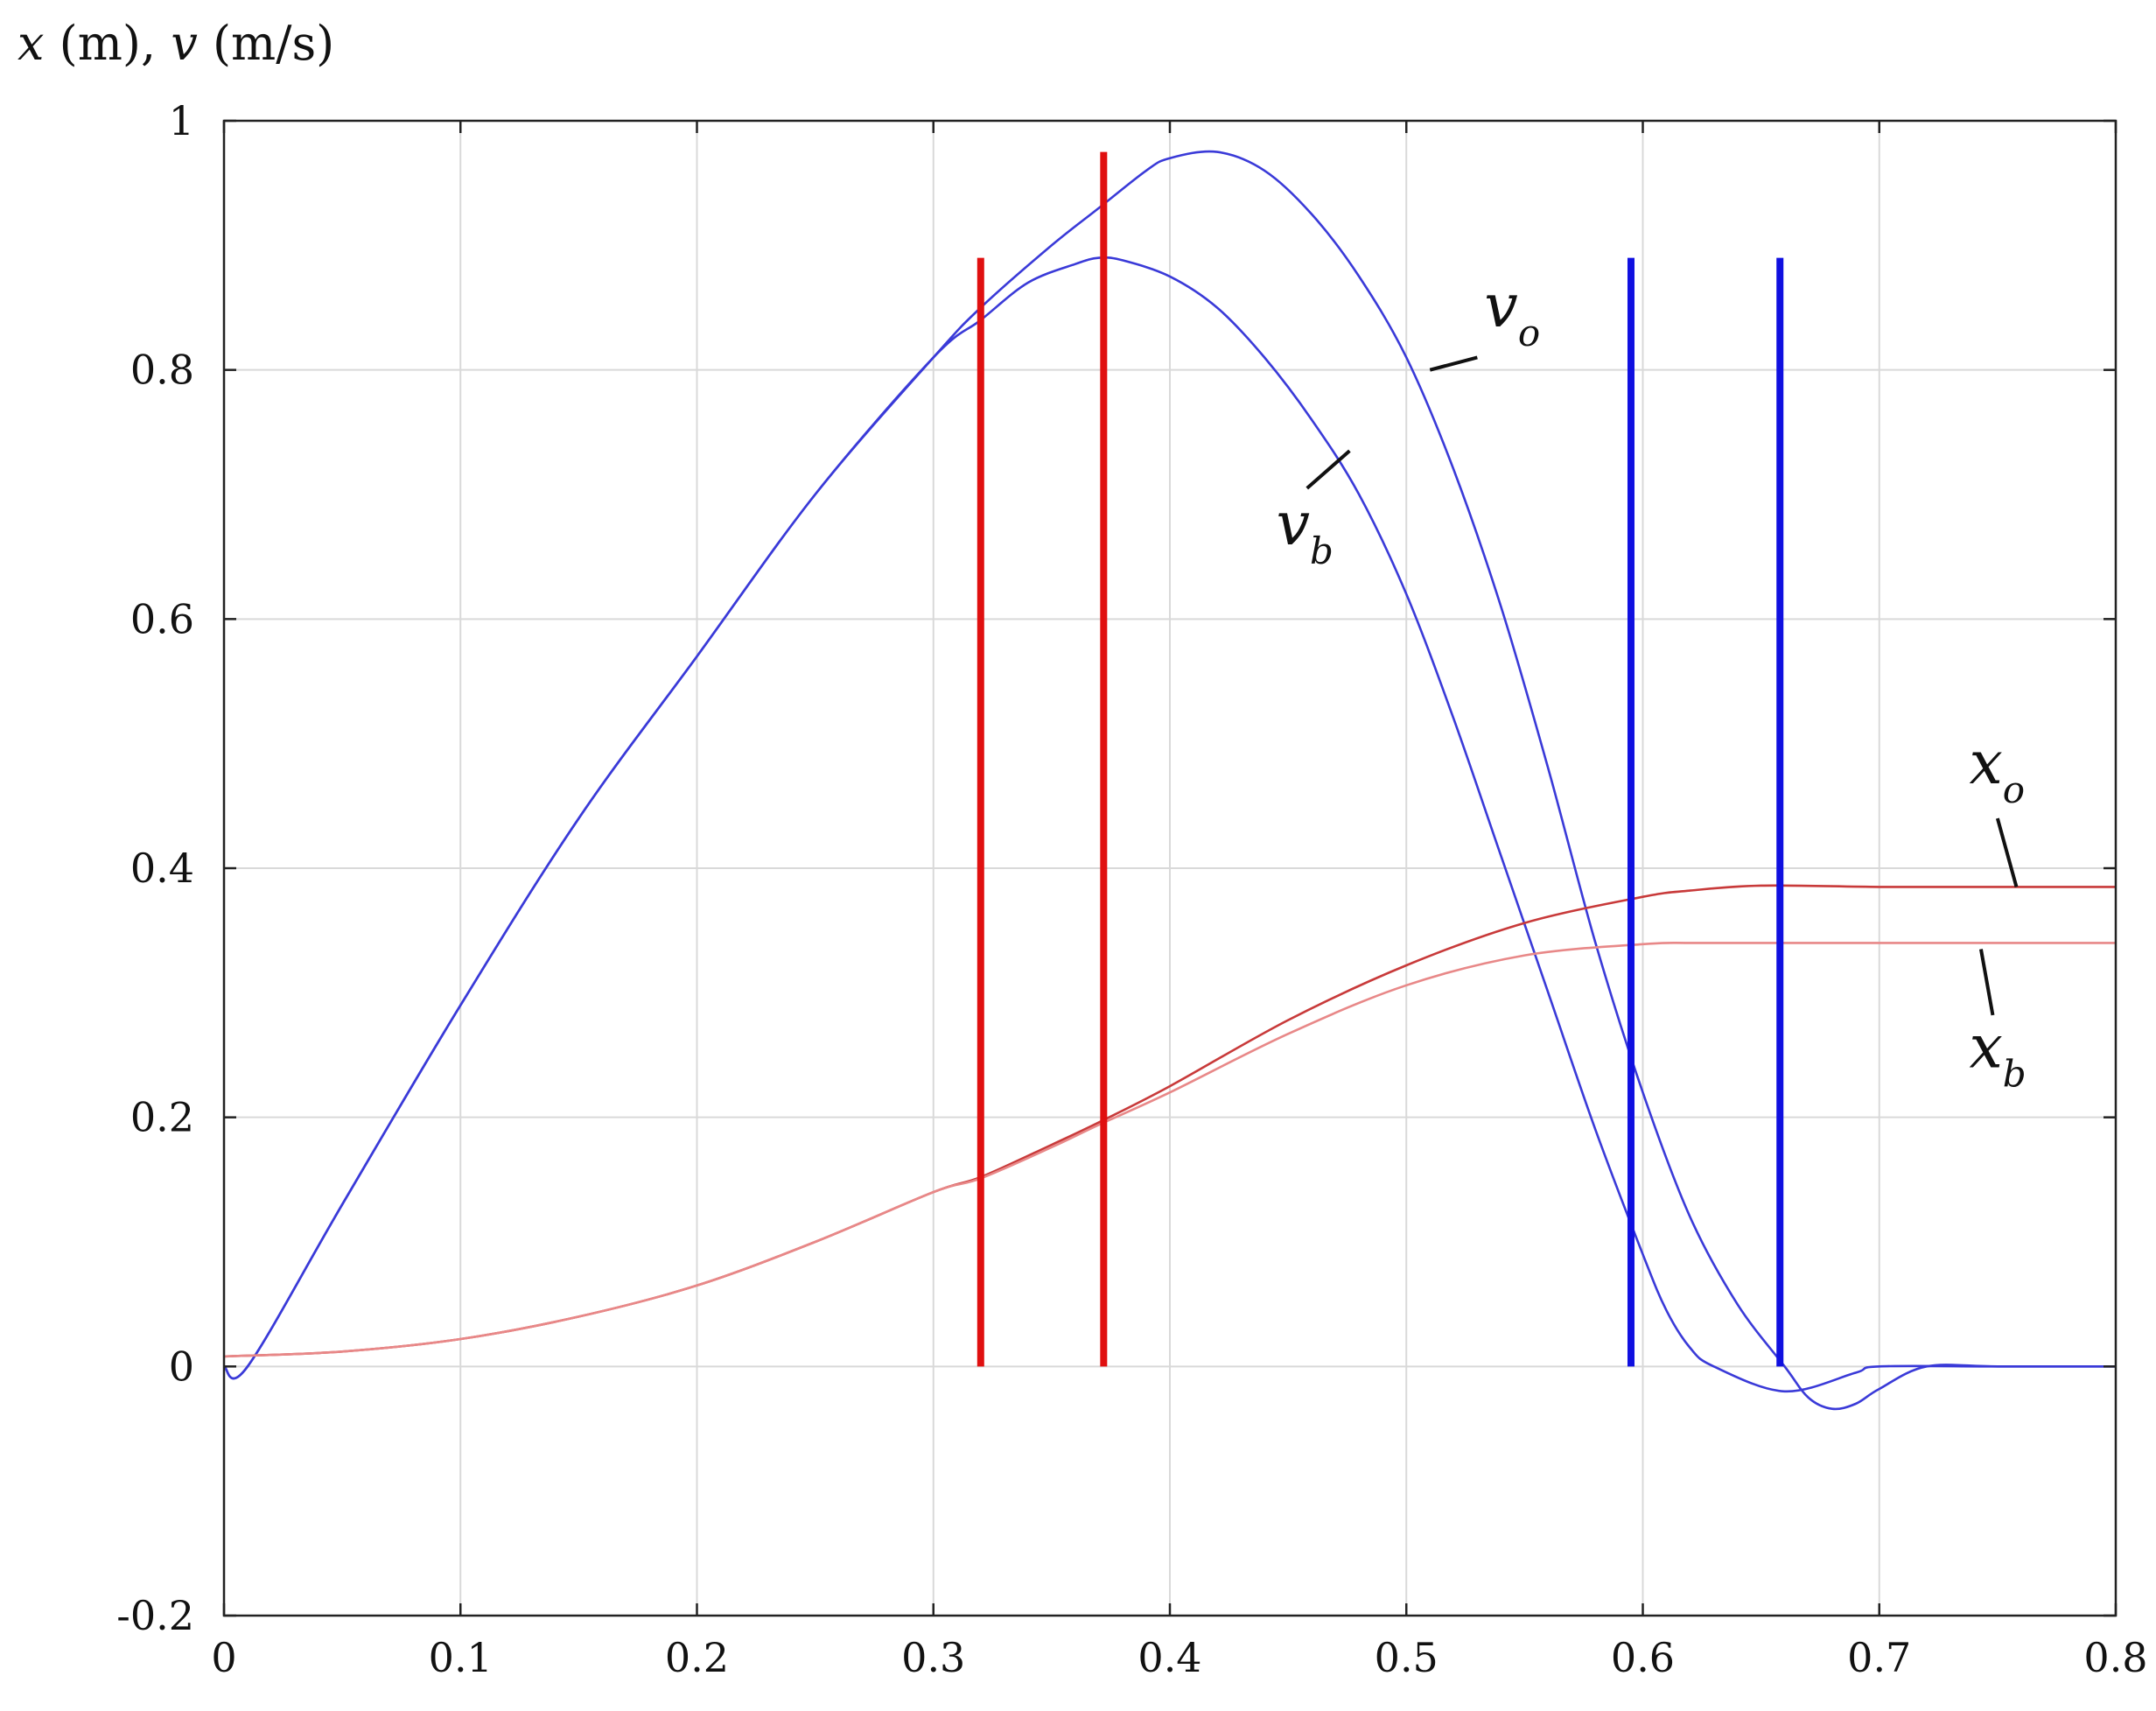 The width and height of the screenshot is (2156, 1711). Describe the element at coordinates (2115, 1657) in the screenshot. I see `x-tick-label: 0.8` at that location.